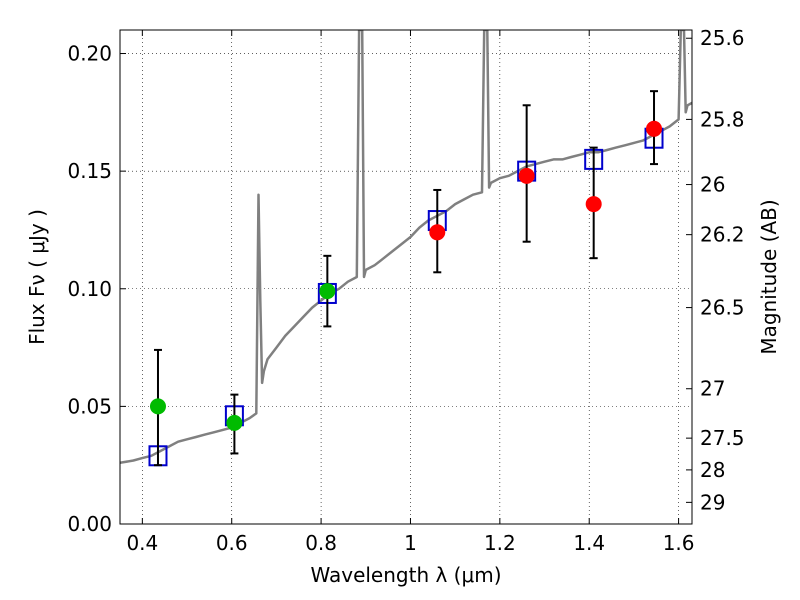 Image resolution: width=800 pixels, height=600 pixels. Describe the element at coordinates (722, 119) in the screenshot. I see `y2-tick-label: 25.8` at that location.